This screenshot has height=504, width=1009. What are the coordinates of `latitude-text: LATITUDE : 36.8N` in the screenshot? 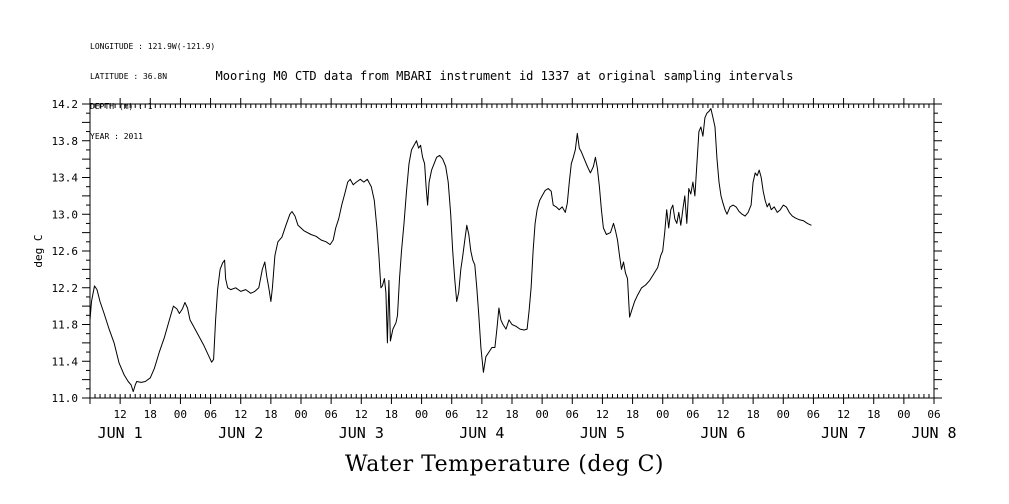 It's located at (129, 76).